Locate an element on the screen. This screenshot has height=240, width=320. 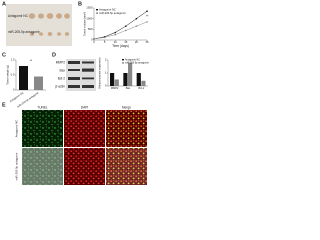
protein-label: Bcl-2 is located at coordinates (61, 78).